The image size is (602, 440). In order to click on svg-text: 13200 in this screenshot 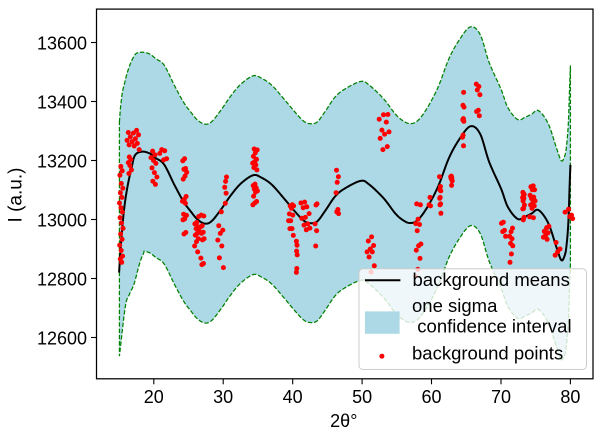, I will do `click(62, 162)`.